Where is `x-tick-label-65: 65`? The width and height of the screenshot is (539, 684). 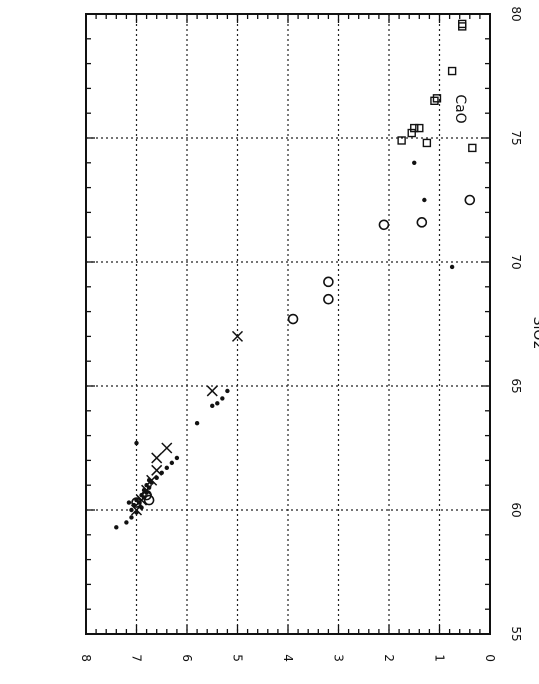
x-tick-label-65: 65 is located at coordinates (516, 385).